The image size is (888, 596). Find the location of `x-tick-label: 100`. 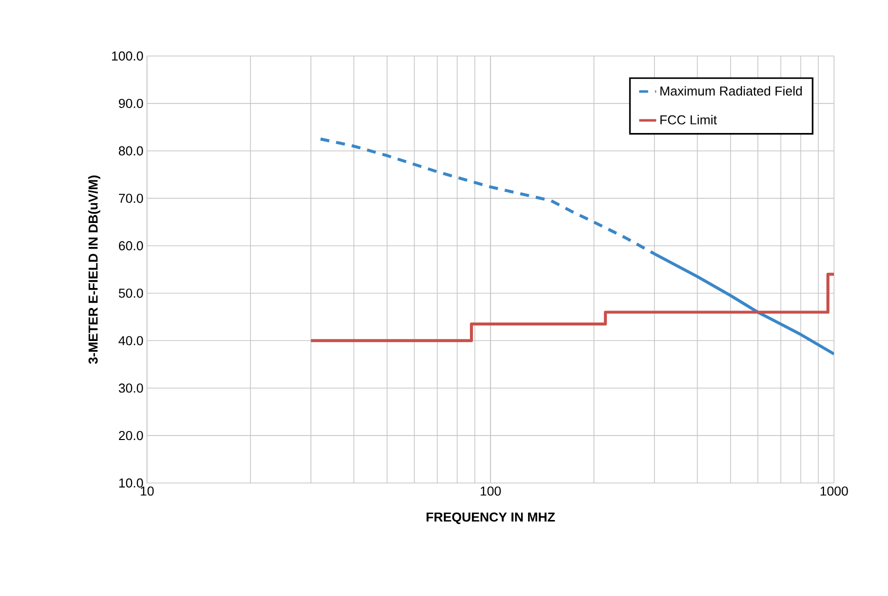

x-tick-label: 100 is located at coordinates (490, 491).